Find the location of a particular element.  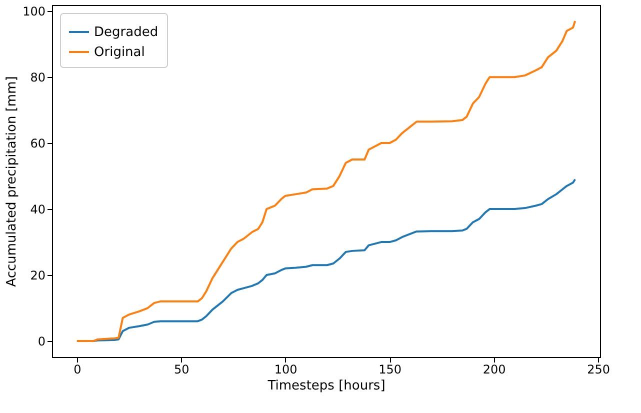

x-tick-label: 200 is located at coordinates (494, 369).